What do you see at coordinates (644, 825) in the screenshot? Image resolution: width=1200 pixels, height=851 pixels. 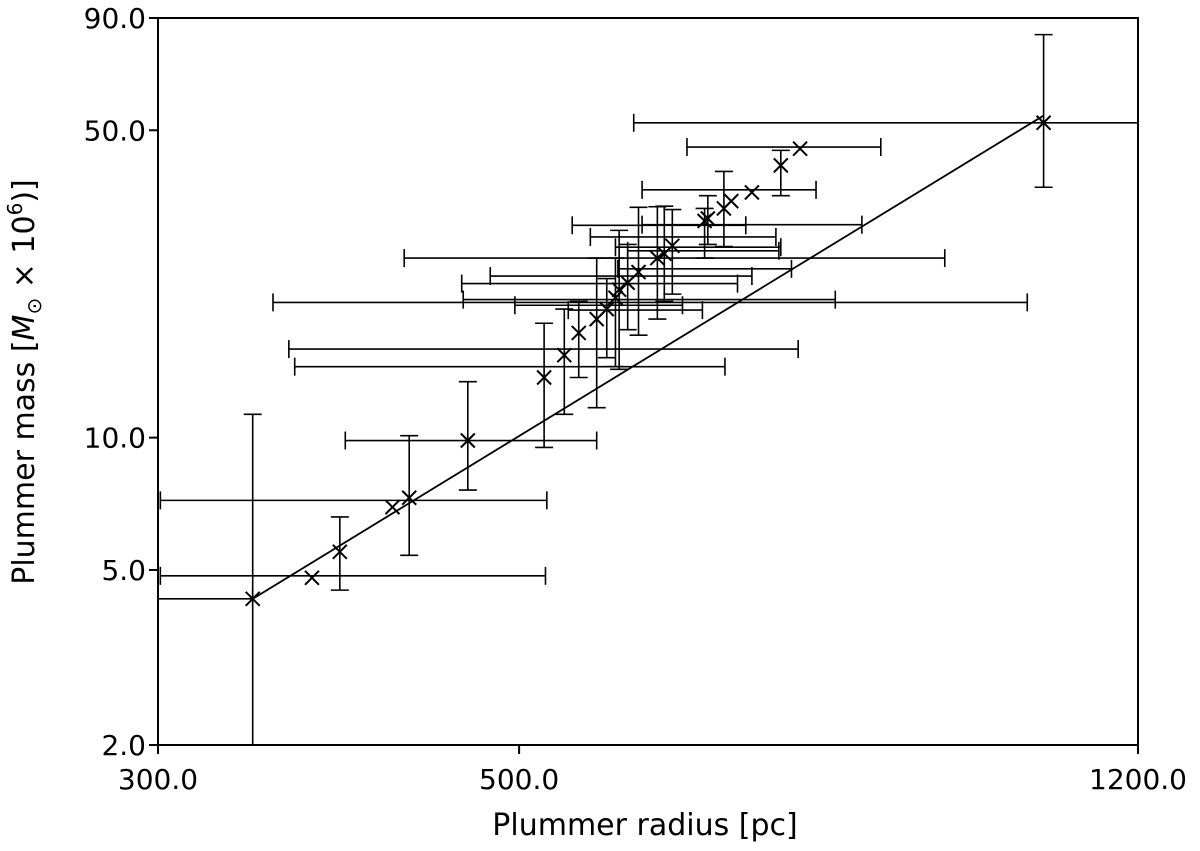 I see `x-axis-label: Plummer radius [pc]` at bounding box center [644, 825].